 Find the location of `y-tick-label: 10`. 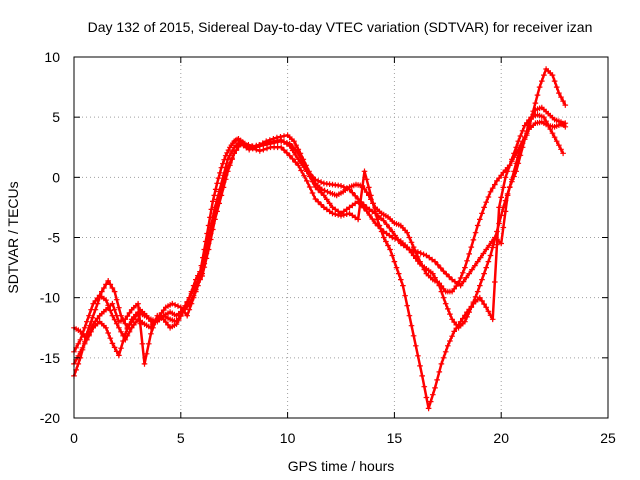

y-tick-label: 10 is located at coordinates (52, 57).